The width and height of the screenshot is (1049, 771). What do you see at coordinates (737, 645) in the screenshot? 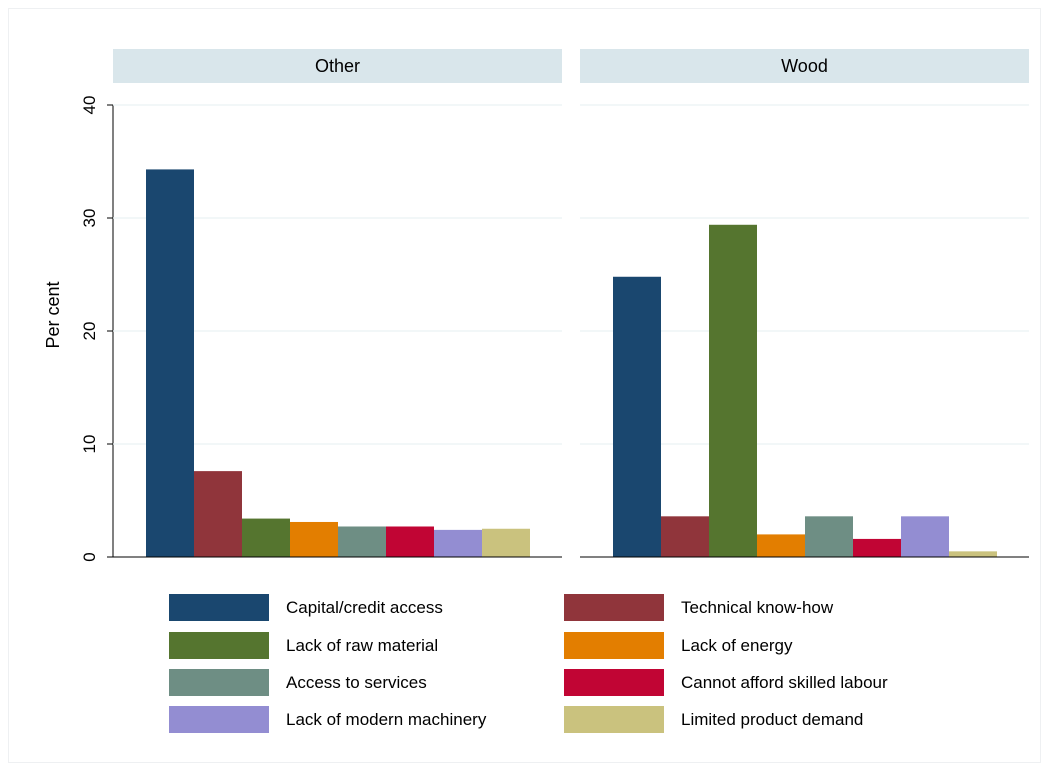
I see `legend-label: Lack of energy` at bounding box center [737, 645].